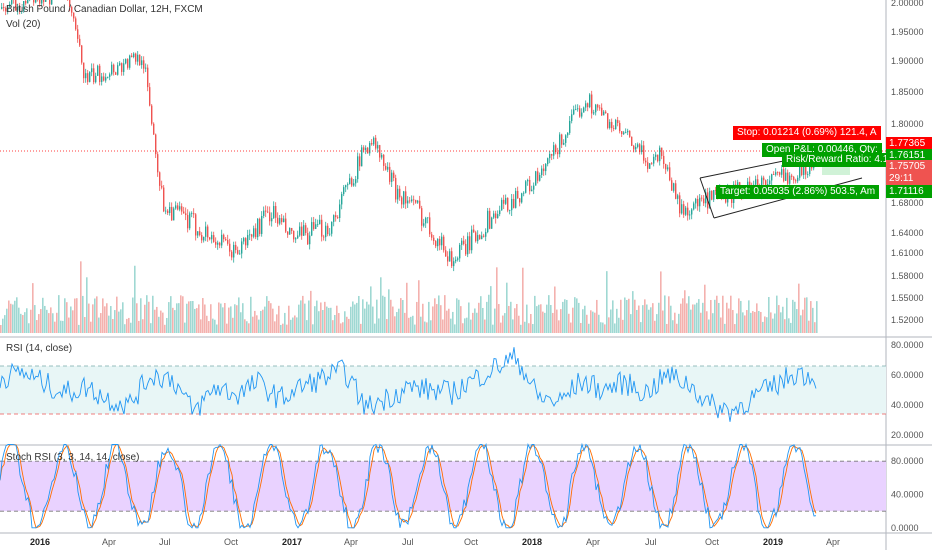 The image size is (932, 550). Describe the element at coordinates (798, 192) in the screenshot. I see `target-label: Target: 0.05035 (2.86%) 503.5, Am` at that location.